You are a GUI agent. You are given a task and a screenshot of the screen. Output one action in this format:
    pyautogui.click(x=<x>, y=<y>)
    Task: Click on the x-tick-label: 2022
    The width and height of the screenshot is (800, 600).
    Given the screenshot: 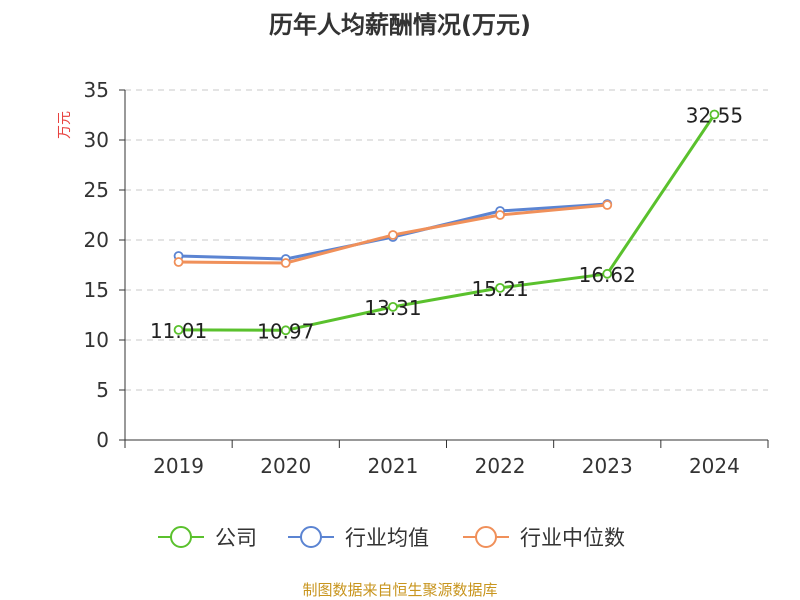 What is the action you would take?
    pyautogui.click(x=500, y=466)
    